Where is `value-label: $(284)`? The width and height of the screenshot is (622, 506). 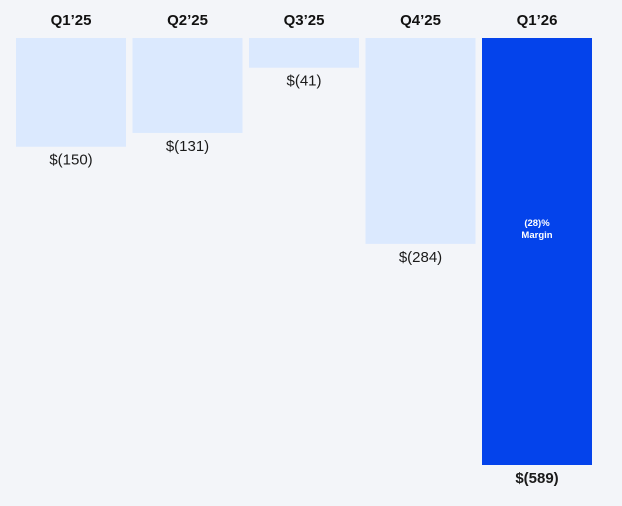 value-label: $(284) is located at coordinates (420, 257).